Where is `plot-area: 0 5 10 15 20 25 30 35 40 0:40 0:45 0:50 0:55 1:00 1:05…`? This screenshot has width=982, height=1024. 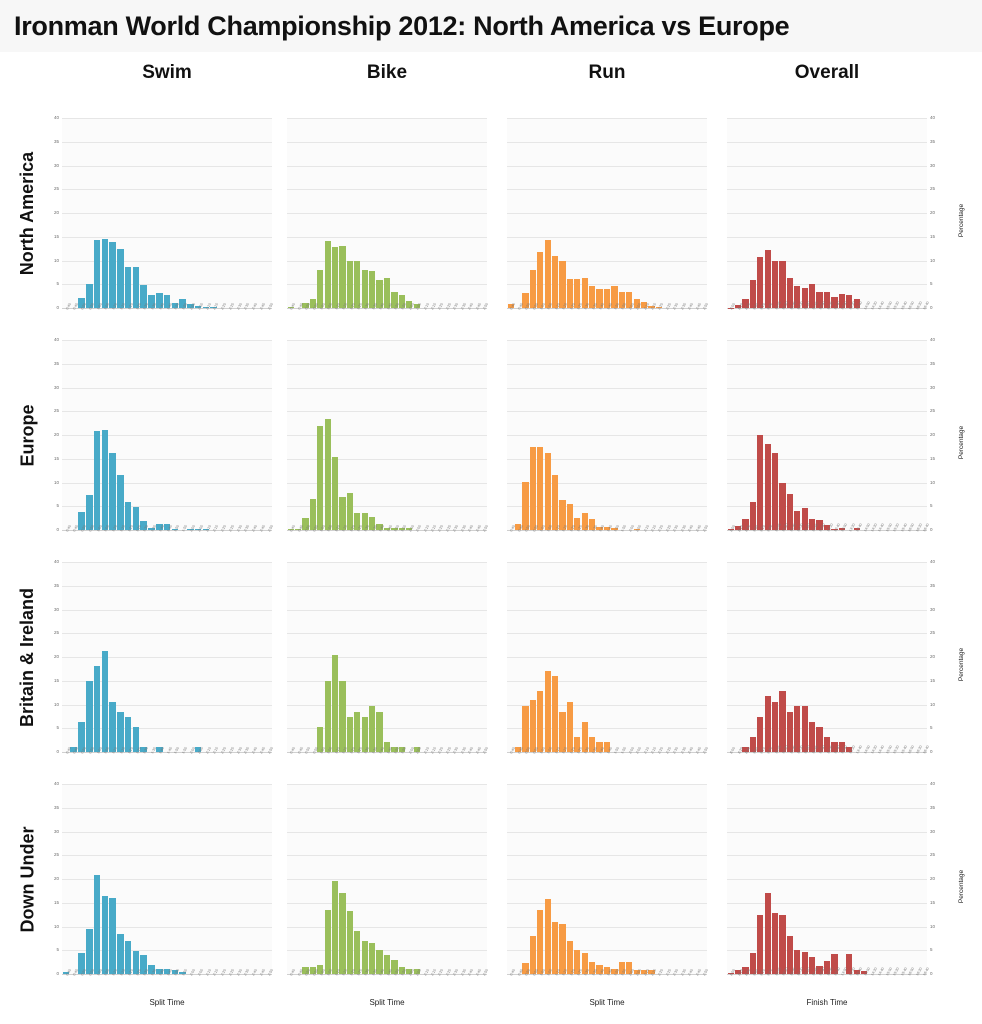 plot-area: 0 5 10 15 20 25 30 35 40 0:40 0:45 0:50 0:55 1:00 1:05… is located at coordinates (164, 657).